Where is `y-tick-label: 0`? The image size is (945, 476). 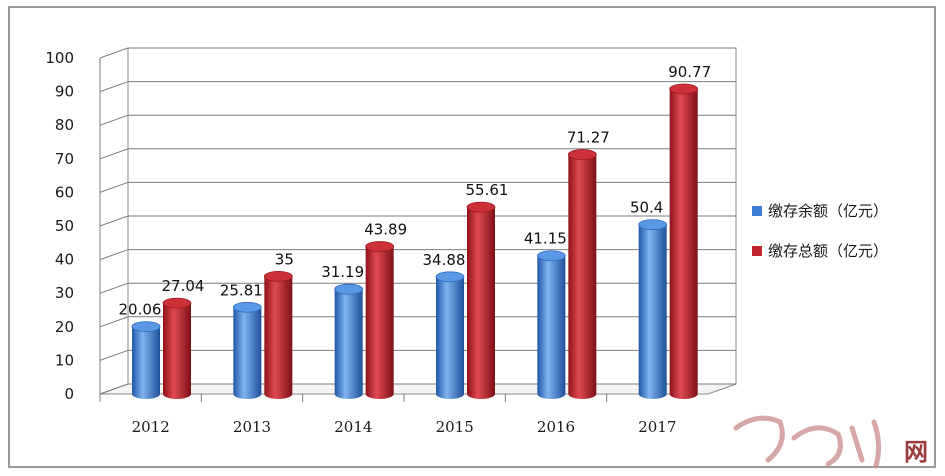
y-tick-label: 0 is located at coordinates (69, 394).